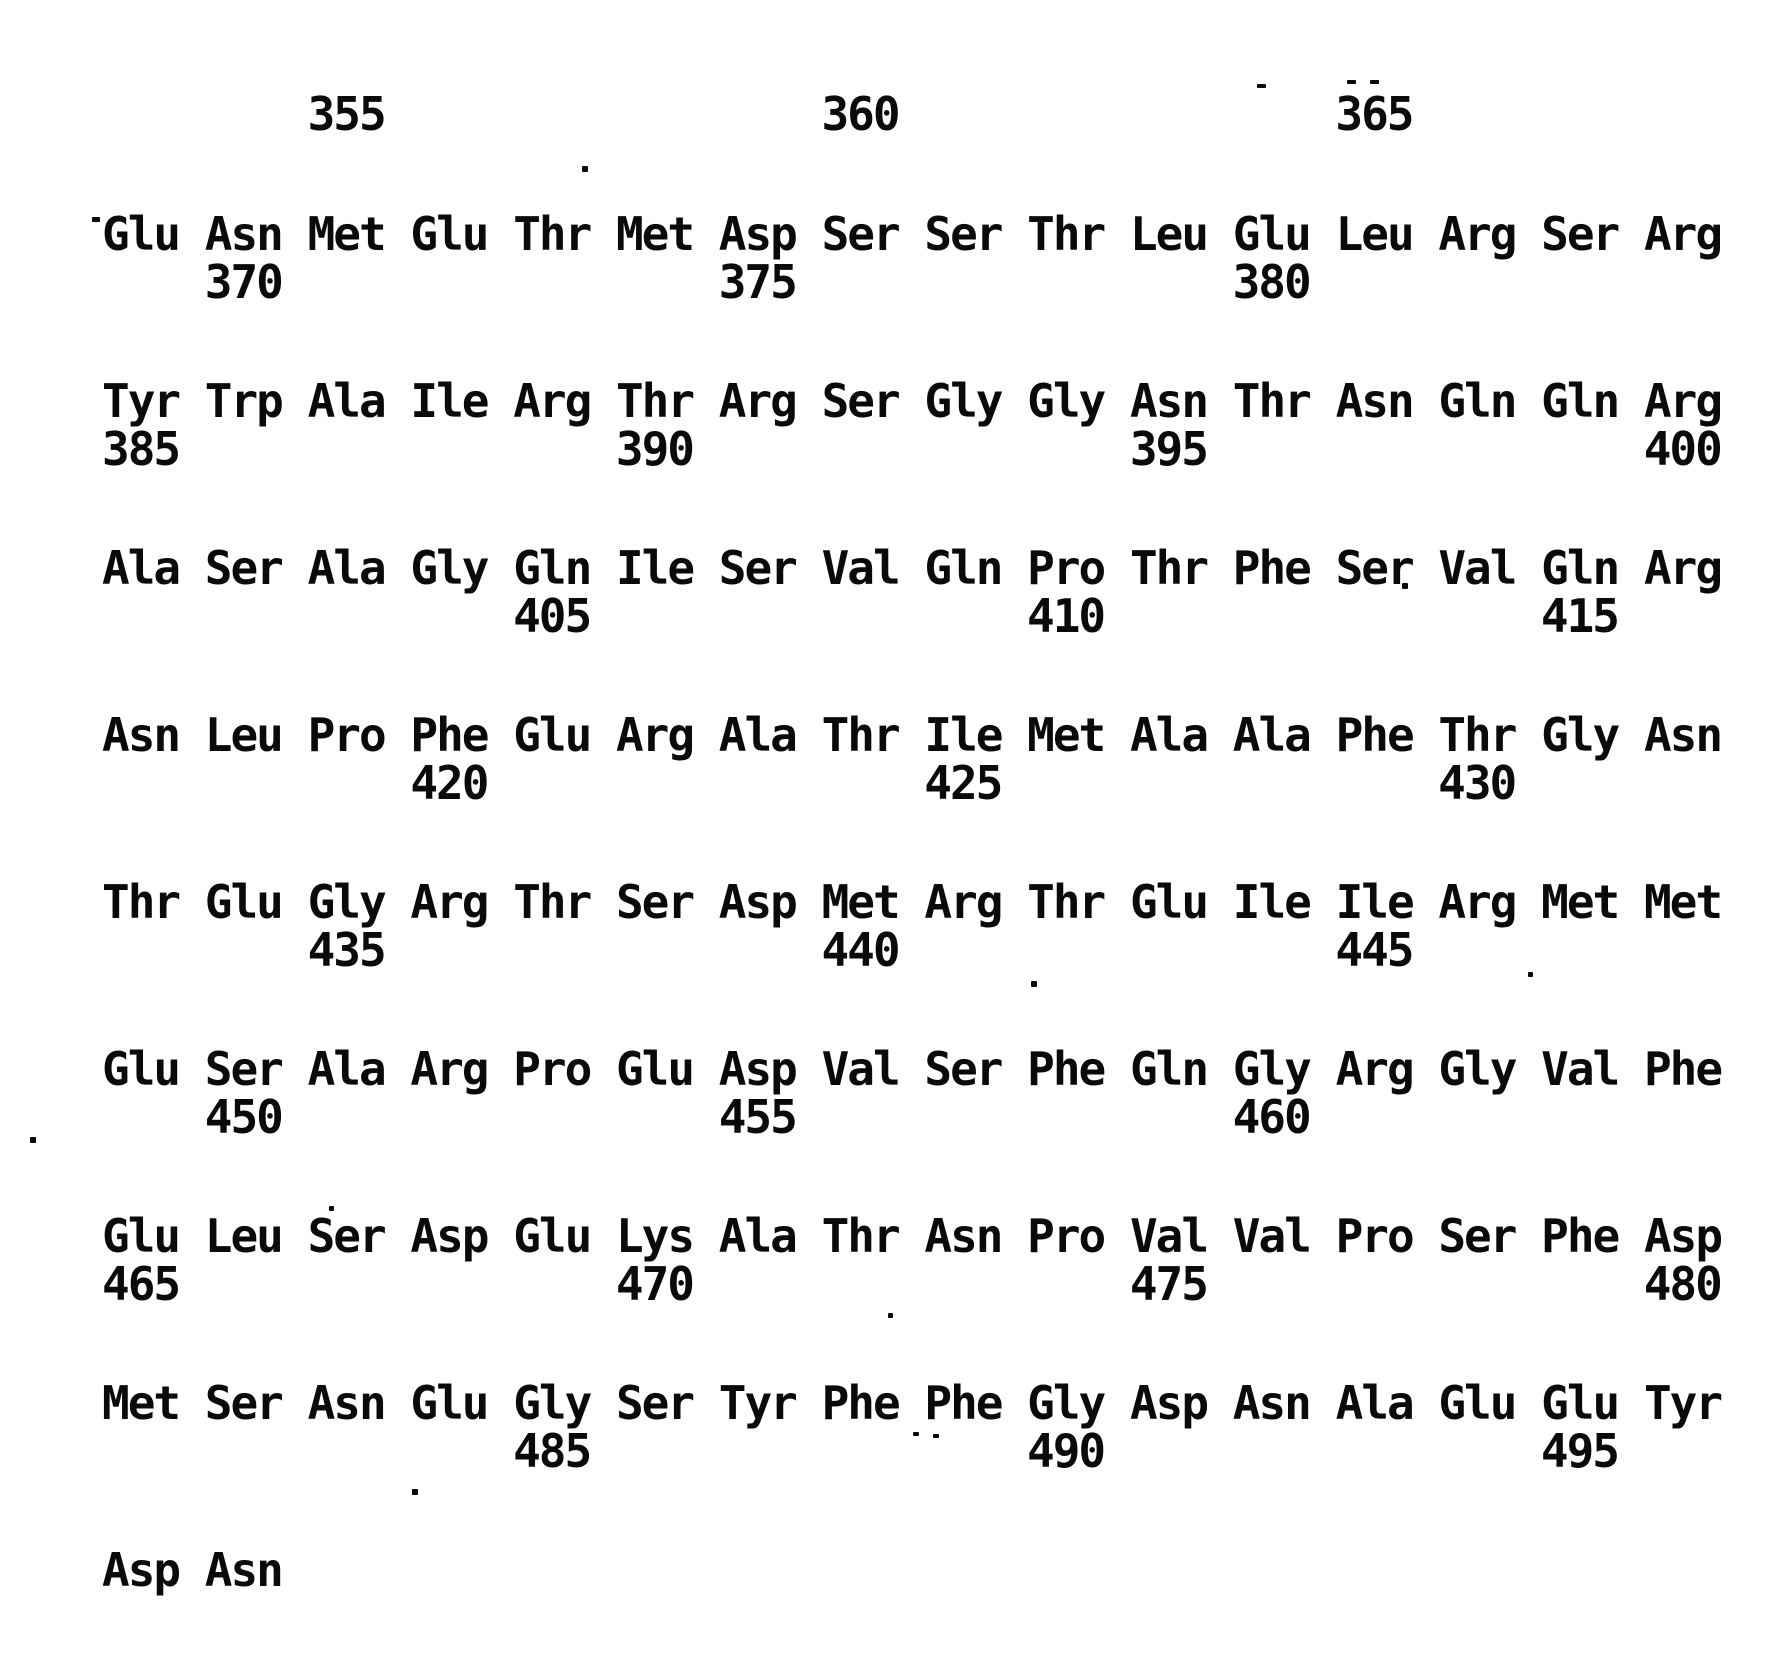 Image resolution: width=1783 pixels, height=1665 pixels. Describe the element at coordinates (1683, 1284) in the screenshot. I see `position-number: 480` at that location.